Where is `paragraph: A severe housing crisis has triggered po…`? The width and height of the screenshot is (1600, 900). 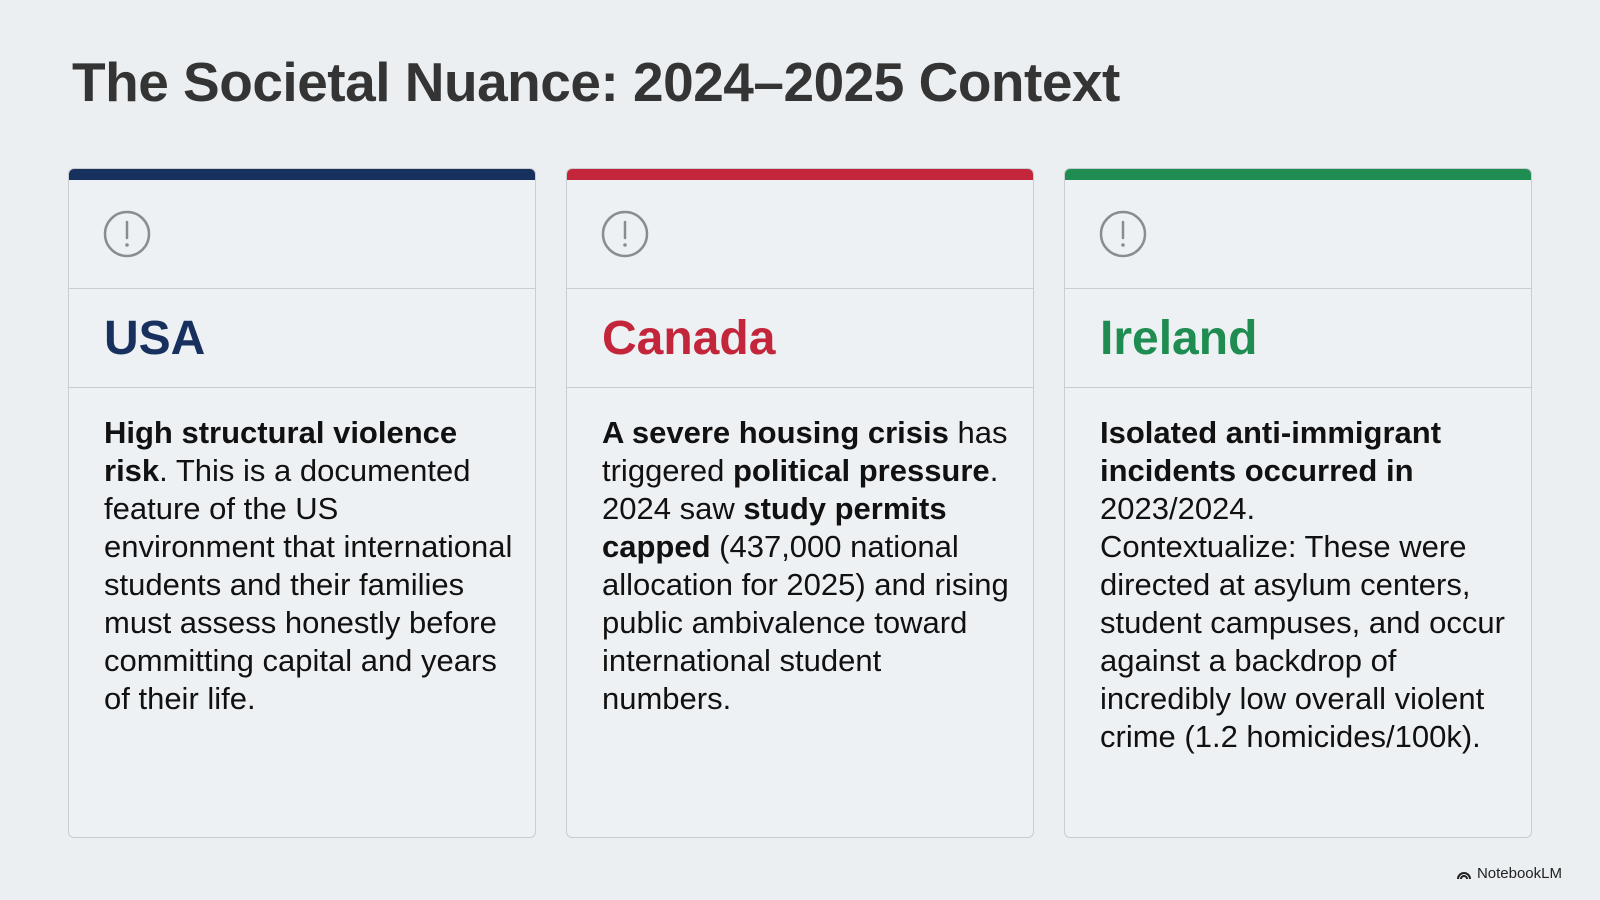
paragraph: A severe housing crisis has triggered po… is located at coordinates (807, 566).